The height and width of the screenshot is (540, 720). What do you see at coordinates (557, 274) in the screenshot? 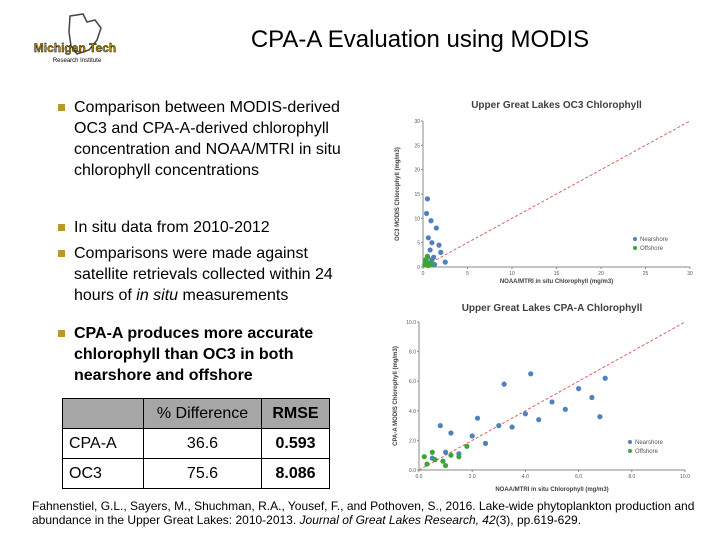
I see `x-tick-label: 15` at bounding box center [557, 274].